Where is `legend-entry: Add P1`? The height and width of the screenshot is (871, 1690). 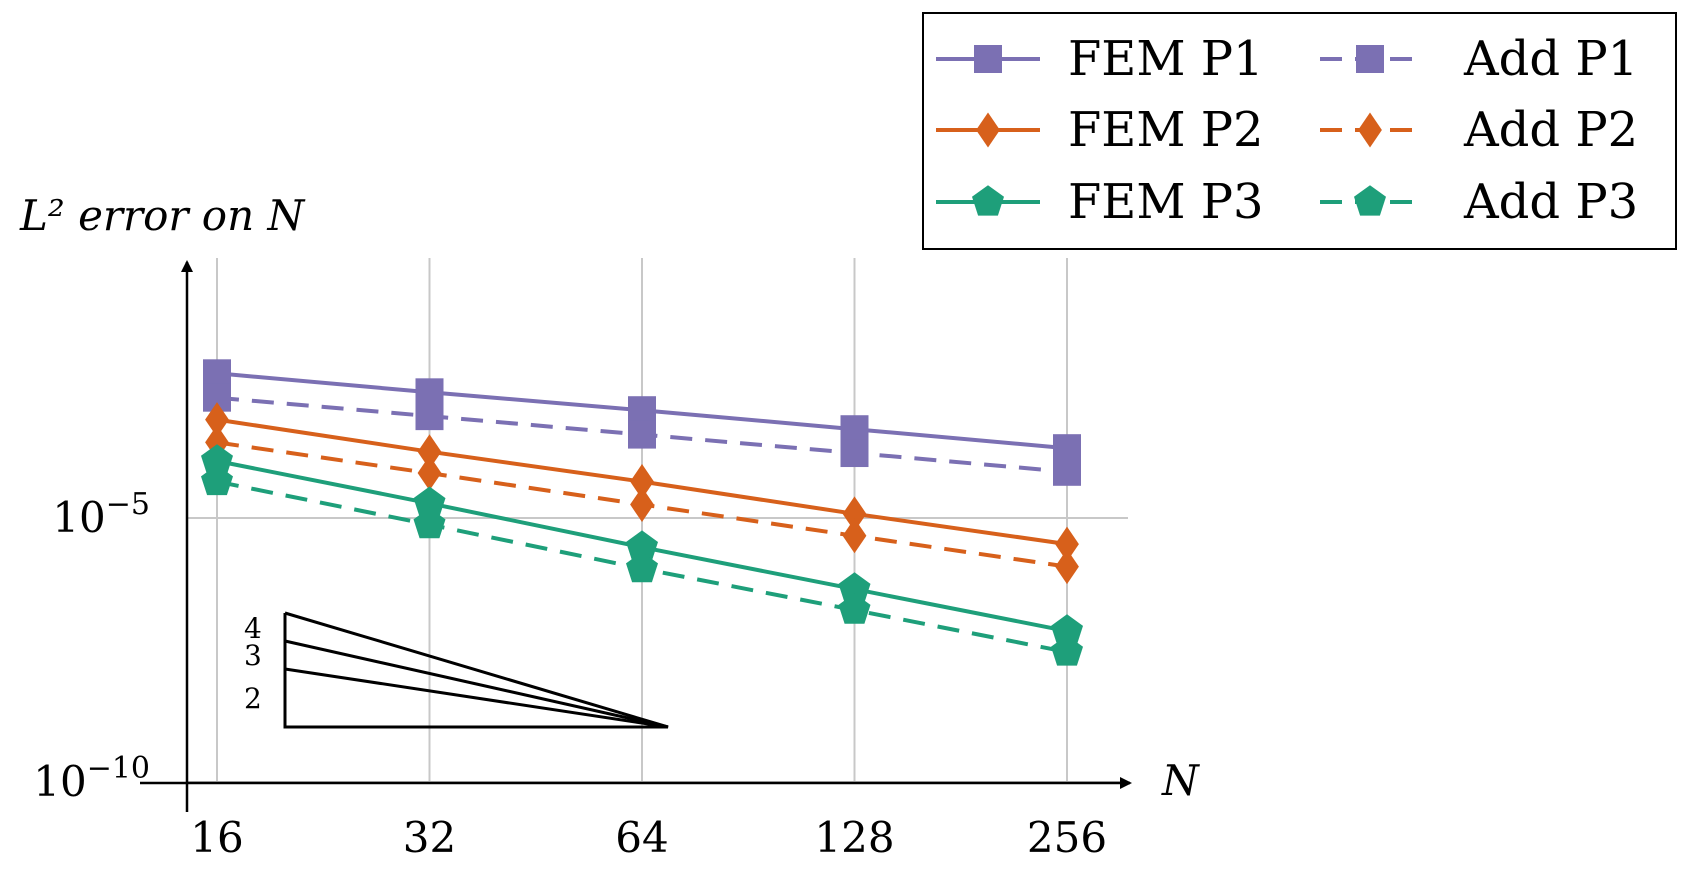
legend-entry: Add P1 is located at coordinates (1479, 59).